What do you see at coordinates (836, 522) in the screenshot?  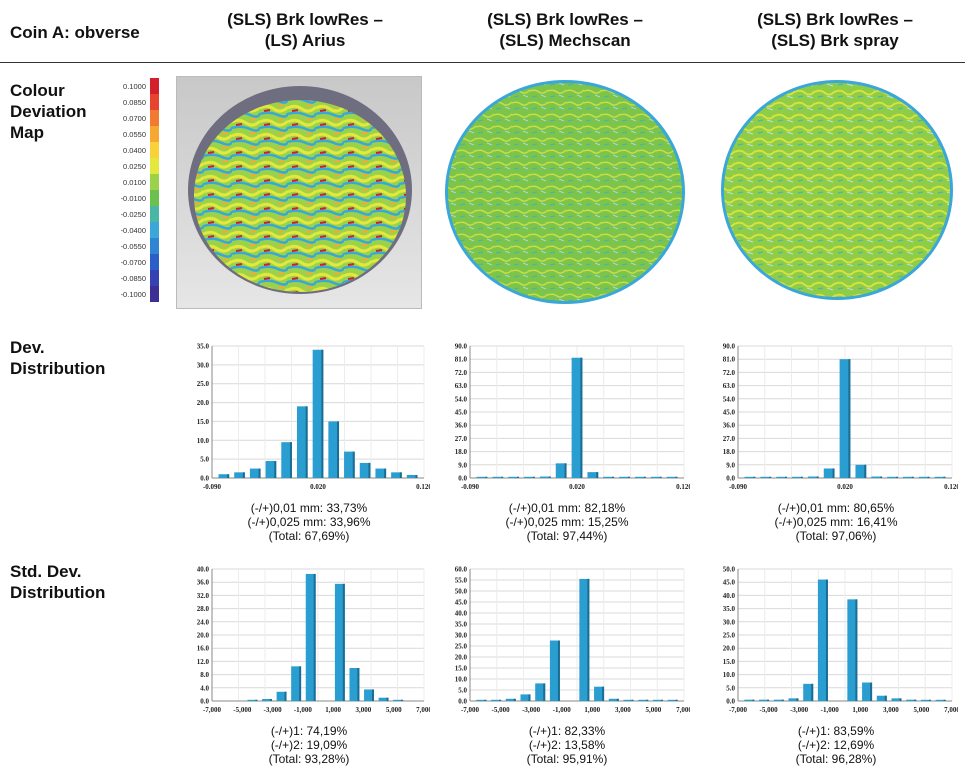 I see `caption-line: (-/+)0,025 mm: 16,41%` at bounding box center [836, 522].